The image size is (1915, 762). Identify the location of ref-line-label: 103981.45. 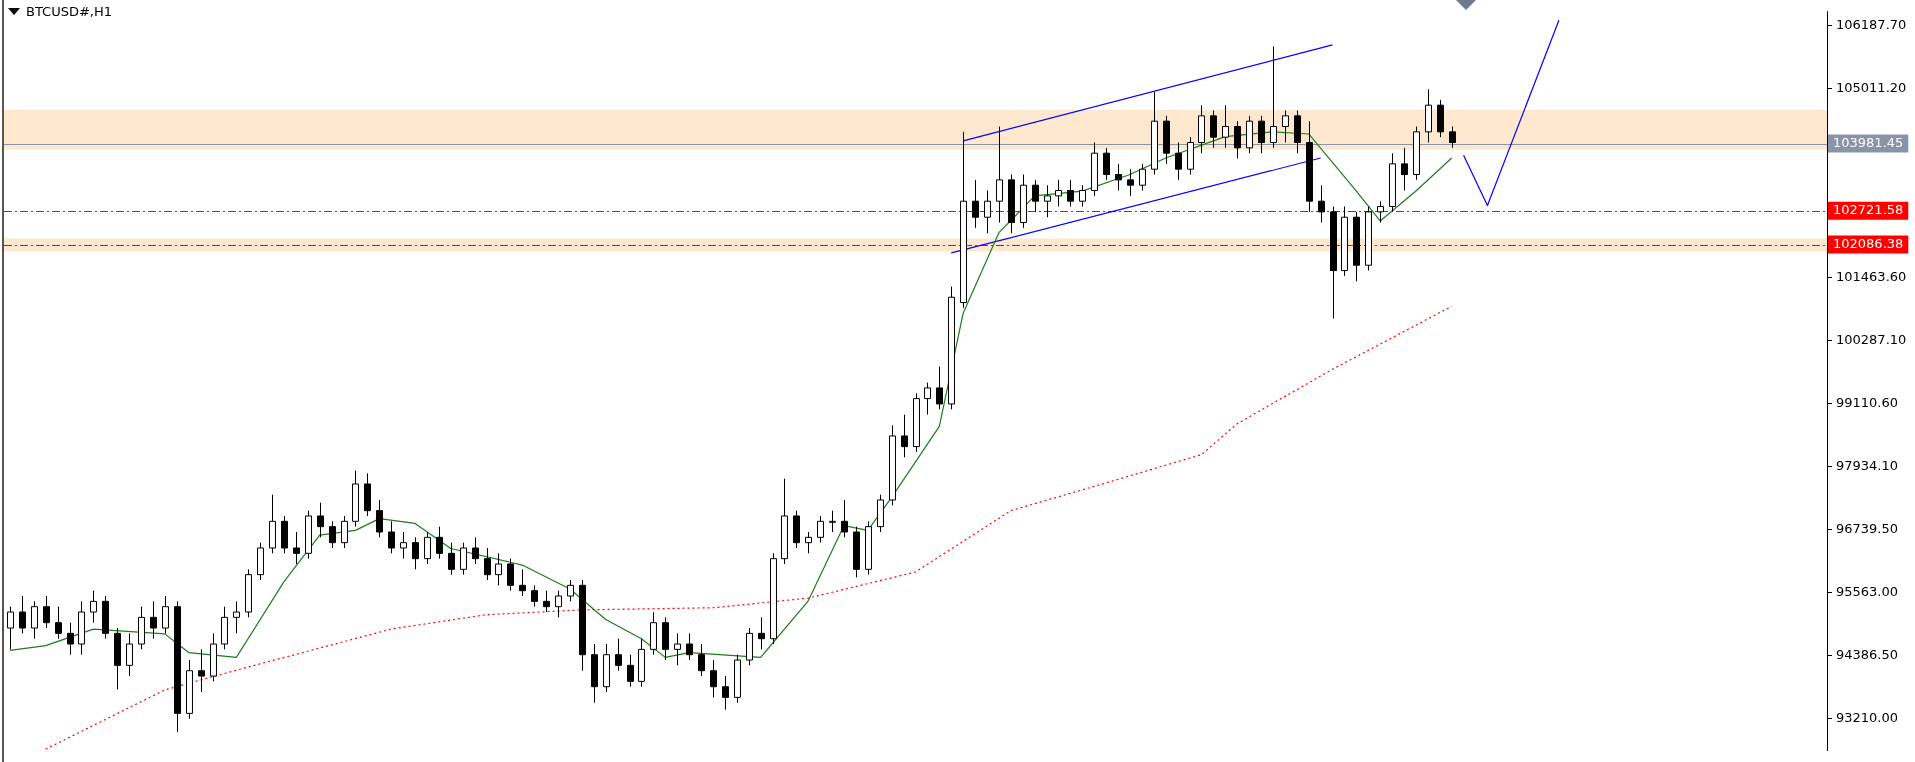
(1868, 142).